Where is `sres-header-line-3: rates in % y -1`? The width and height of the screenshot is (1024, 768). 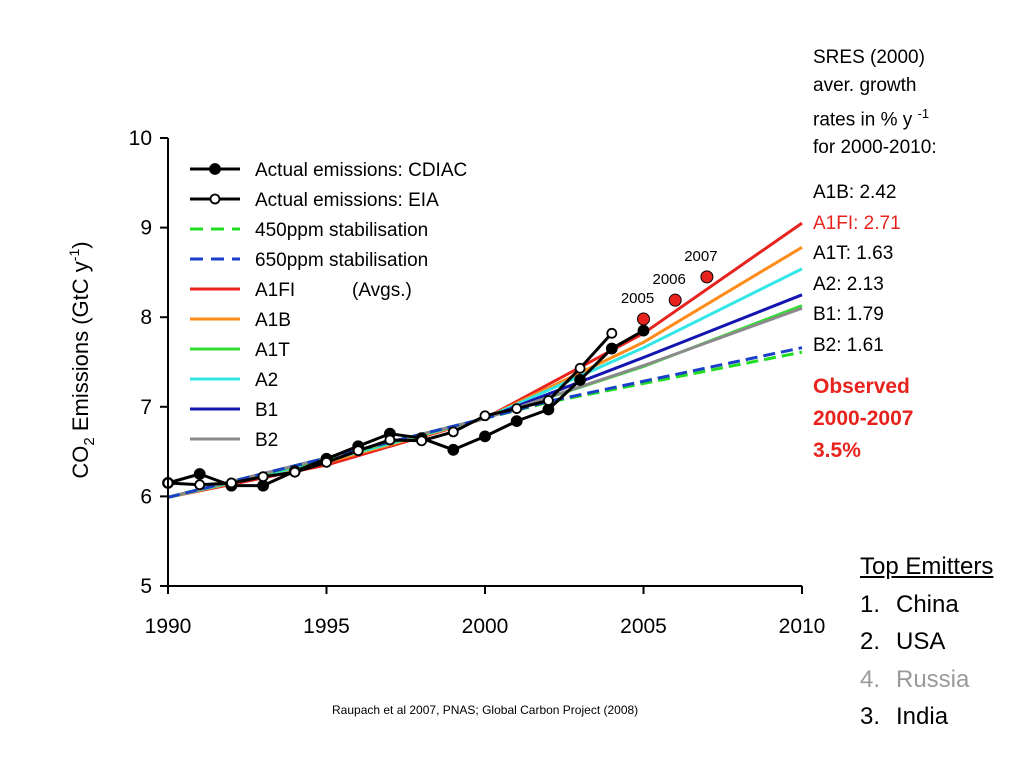
sres-header-line-3: rates in % y -1 is located at coordinates (875, 117).